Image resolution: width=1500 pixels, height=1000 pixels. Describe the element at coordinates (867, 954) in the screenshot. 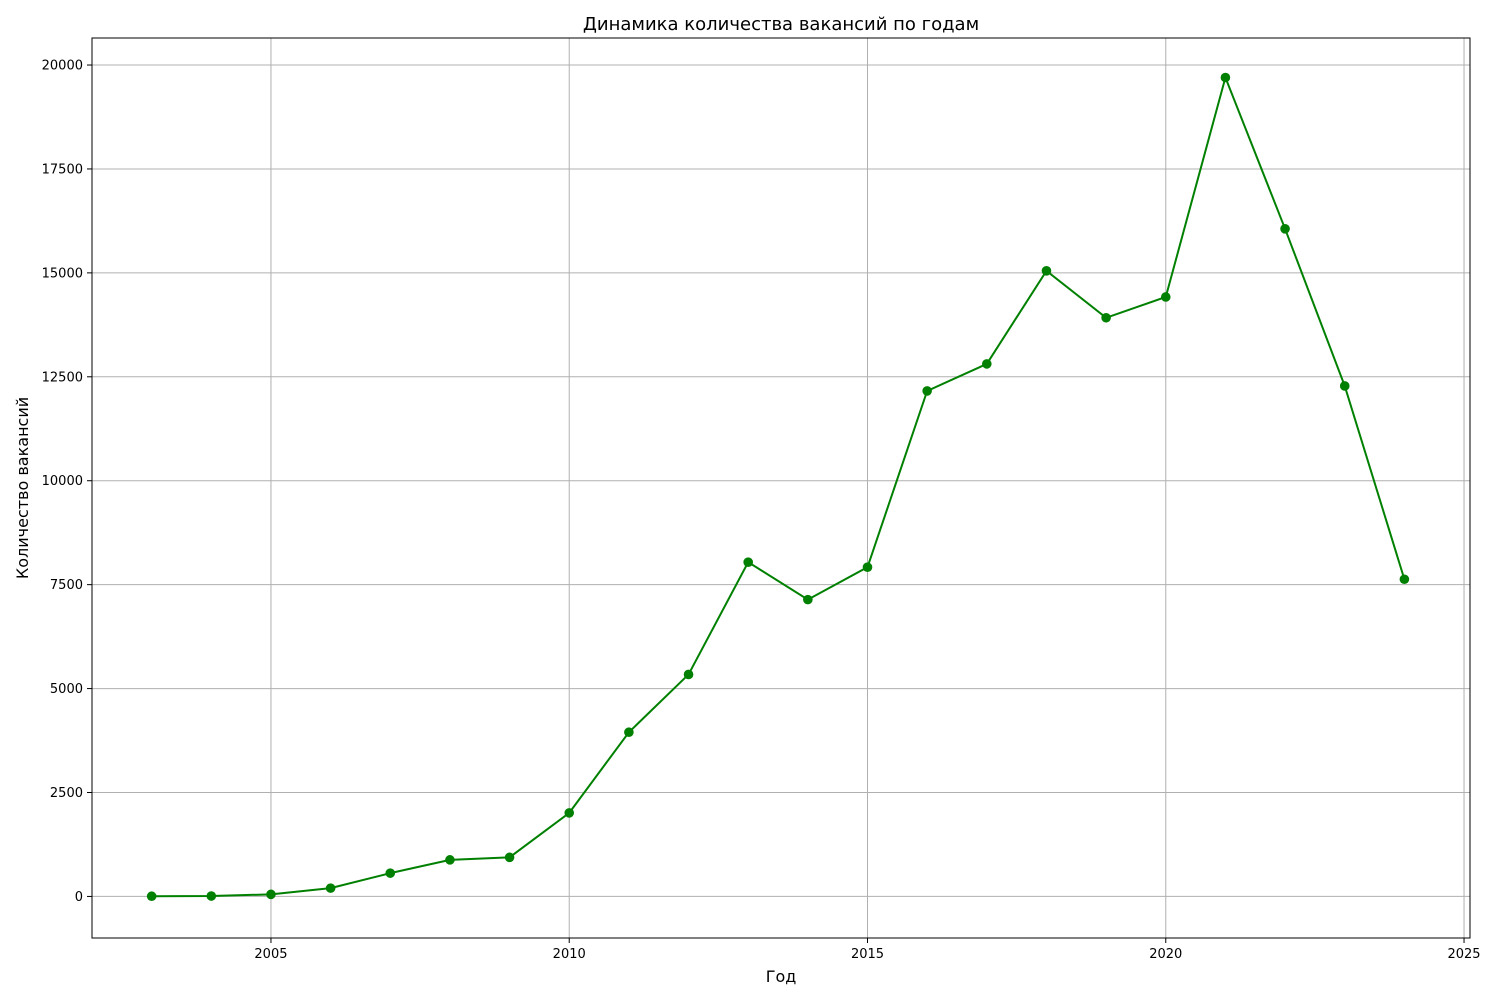

I see `x-tick-label: 2015` at that location.